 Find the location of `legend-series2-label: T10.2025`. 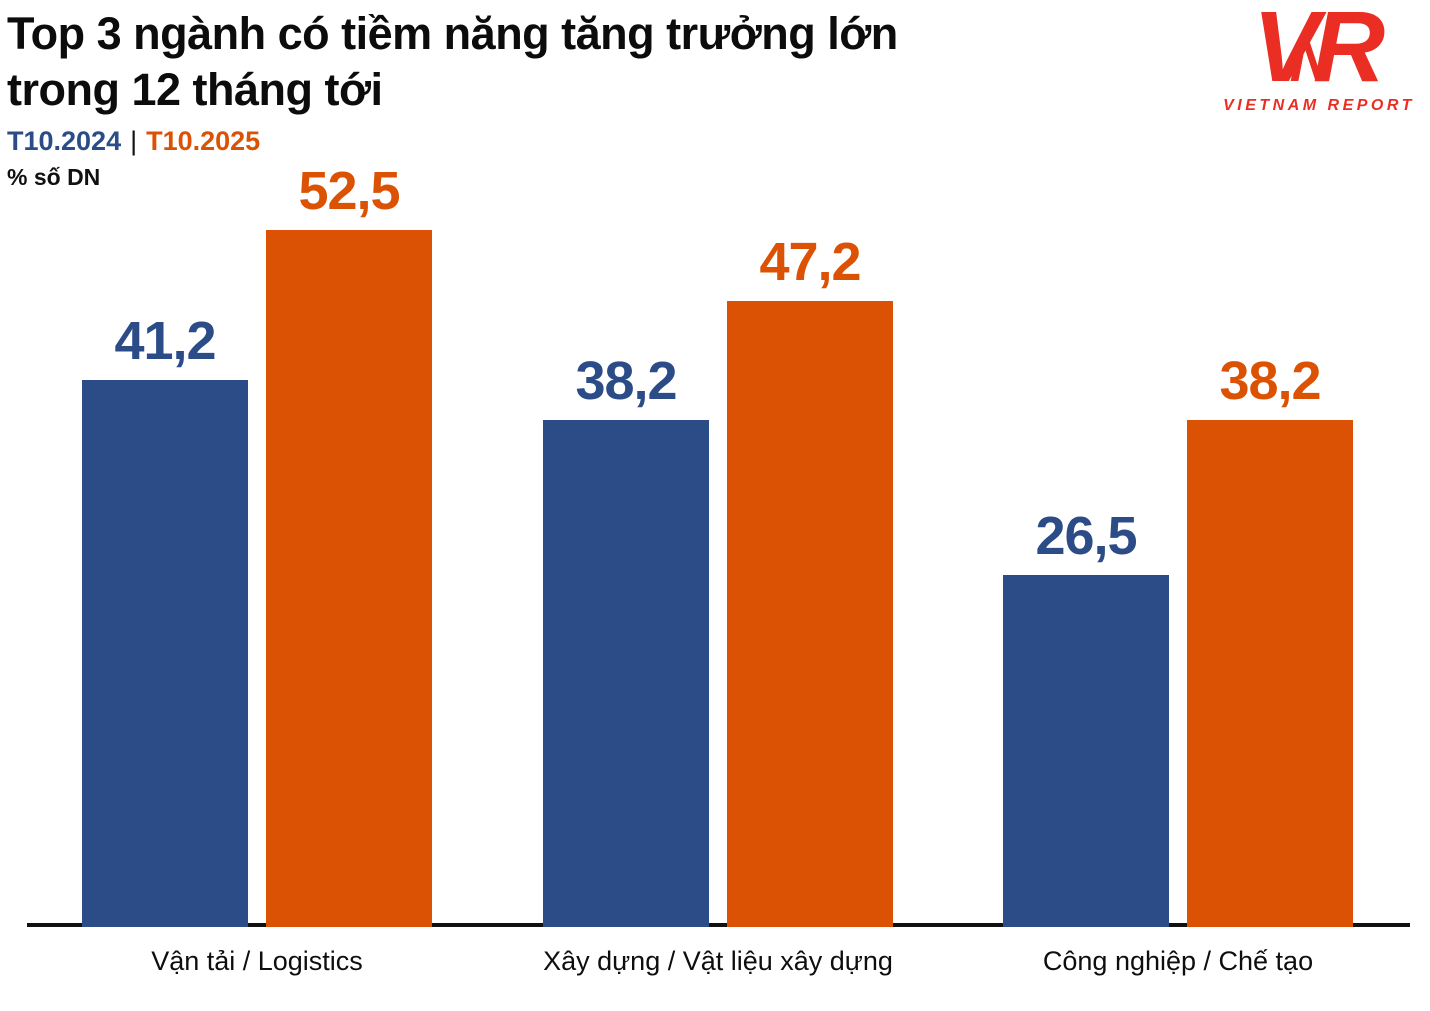

legend-series2-label: T10.2025 is located at coordinates (203, 141).